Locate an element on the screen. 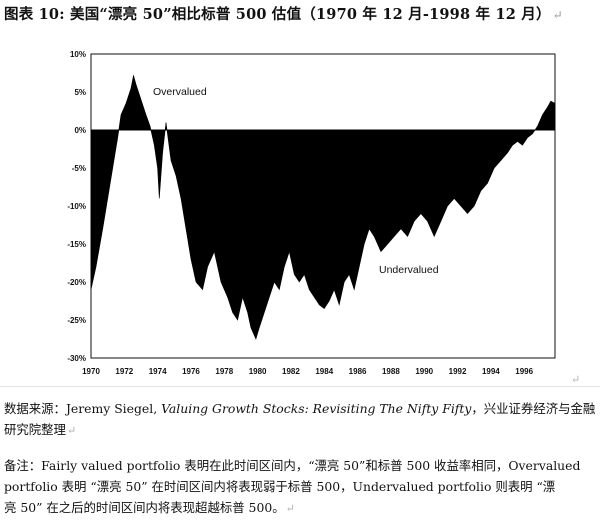 This screenshot has height=525, width=600. y-tick-label: 0% is located at coordinates (80, 130).